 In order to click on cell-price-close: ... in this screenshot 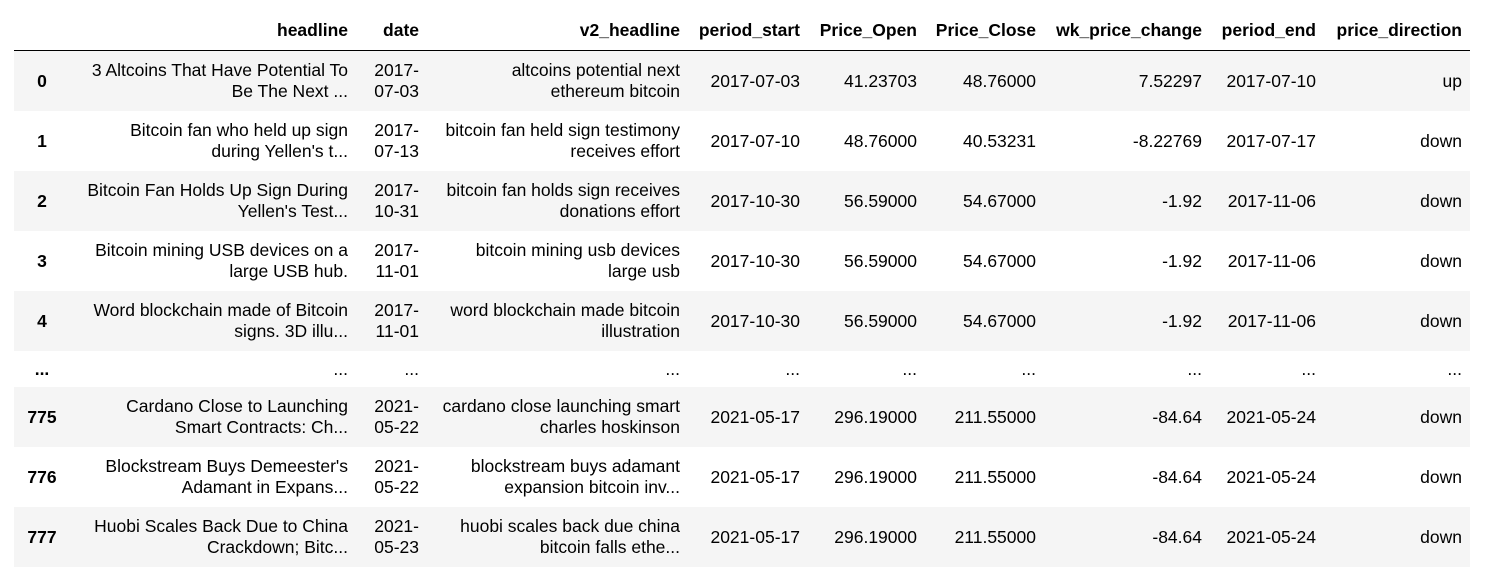, I will do `click(1028, 368)`.